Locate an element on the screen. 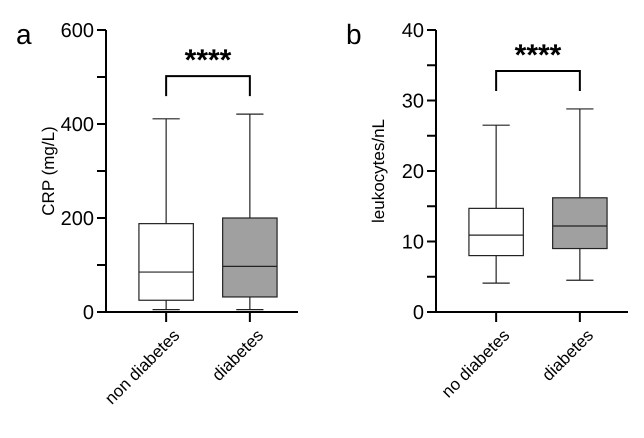  chart-title: a is located at coordinates (24, 34).